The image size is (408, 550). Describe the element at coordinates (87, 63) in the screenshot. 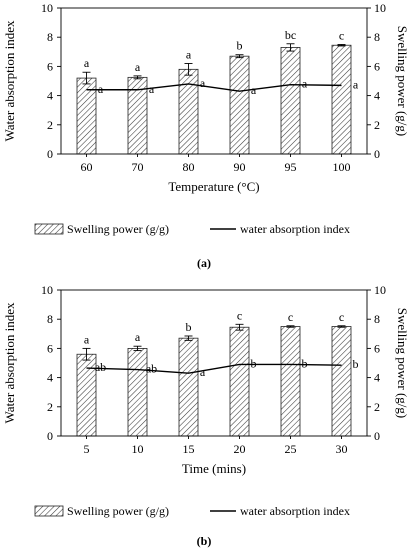

I see `bar-letter-60: a` at that location.